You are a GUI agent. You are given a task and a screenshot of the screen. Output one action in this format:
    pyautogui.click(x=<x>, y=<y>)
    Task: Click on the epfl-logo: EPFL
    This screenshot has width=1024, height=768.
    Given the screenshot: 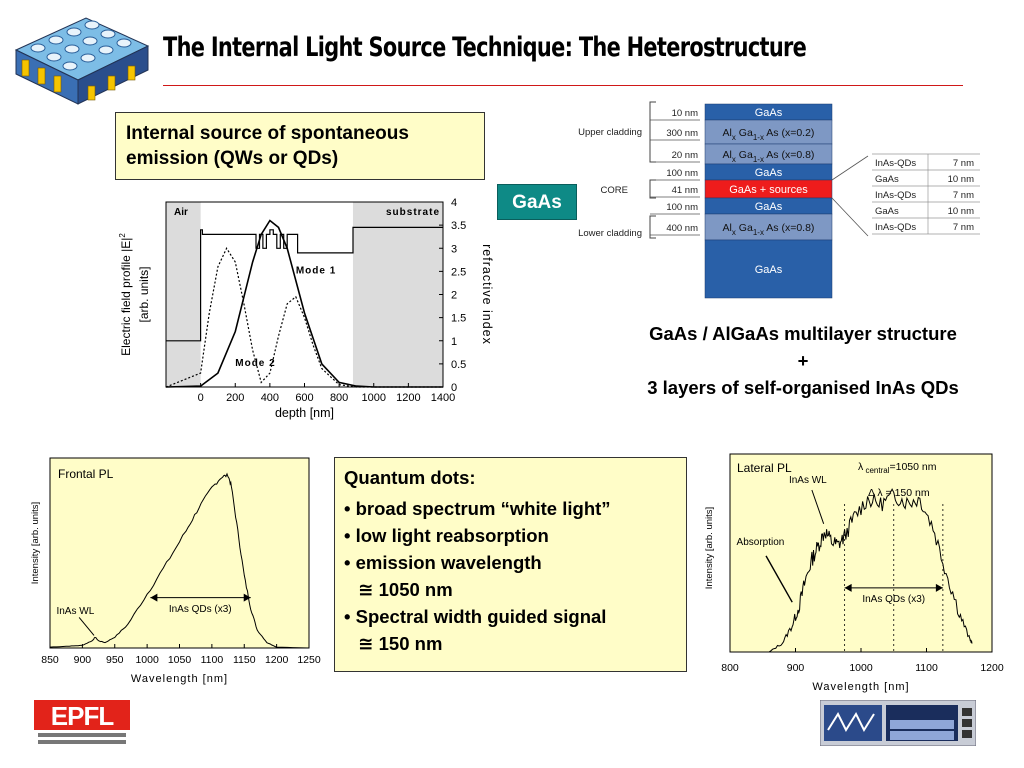 What is the action you would take?
    pyautogui.click(x=82, y=722)
    